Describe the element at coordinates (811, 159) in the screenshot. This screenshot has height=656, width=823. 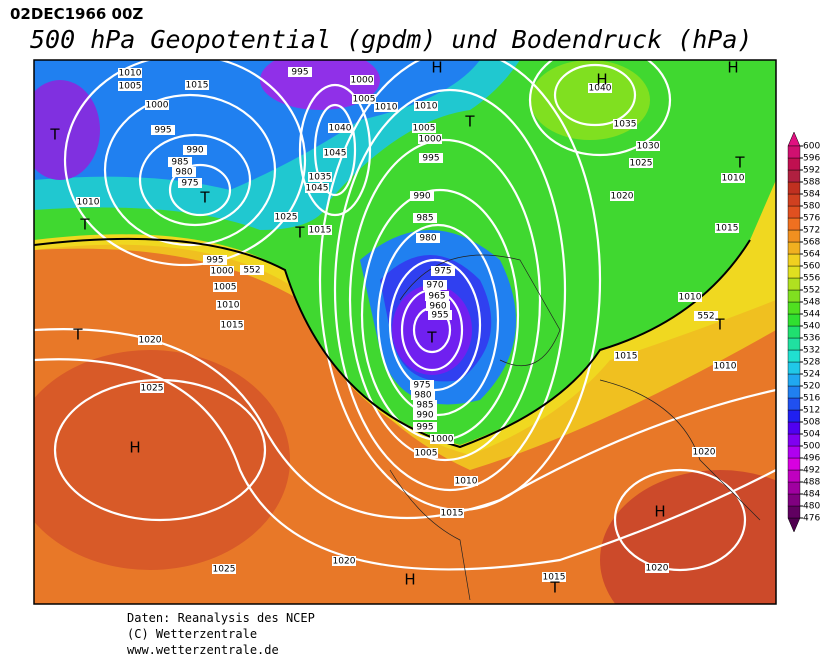
I see `colorbar-label: 596` at that location.